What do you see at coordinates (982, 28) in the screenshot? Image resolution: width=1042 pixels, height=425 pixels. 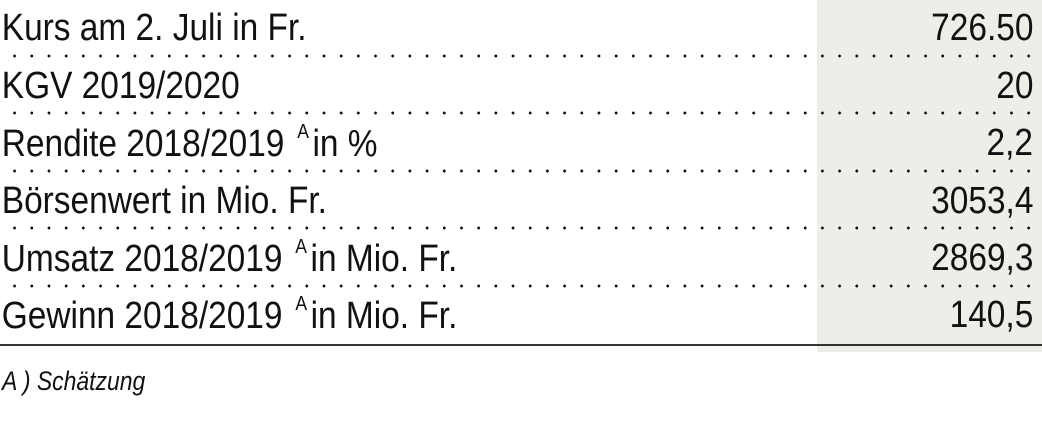 I see `row-value: 726.50` at bounding box center [982, 28].